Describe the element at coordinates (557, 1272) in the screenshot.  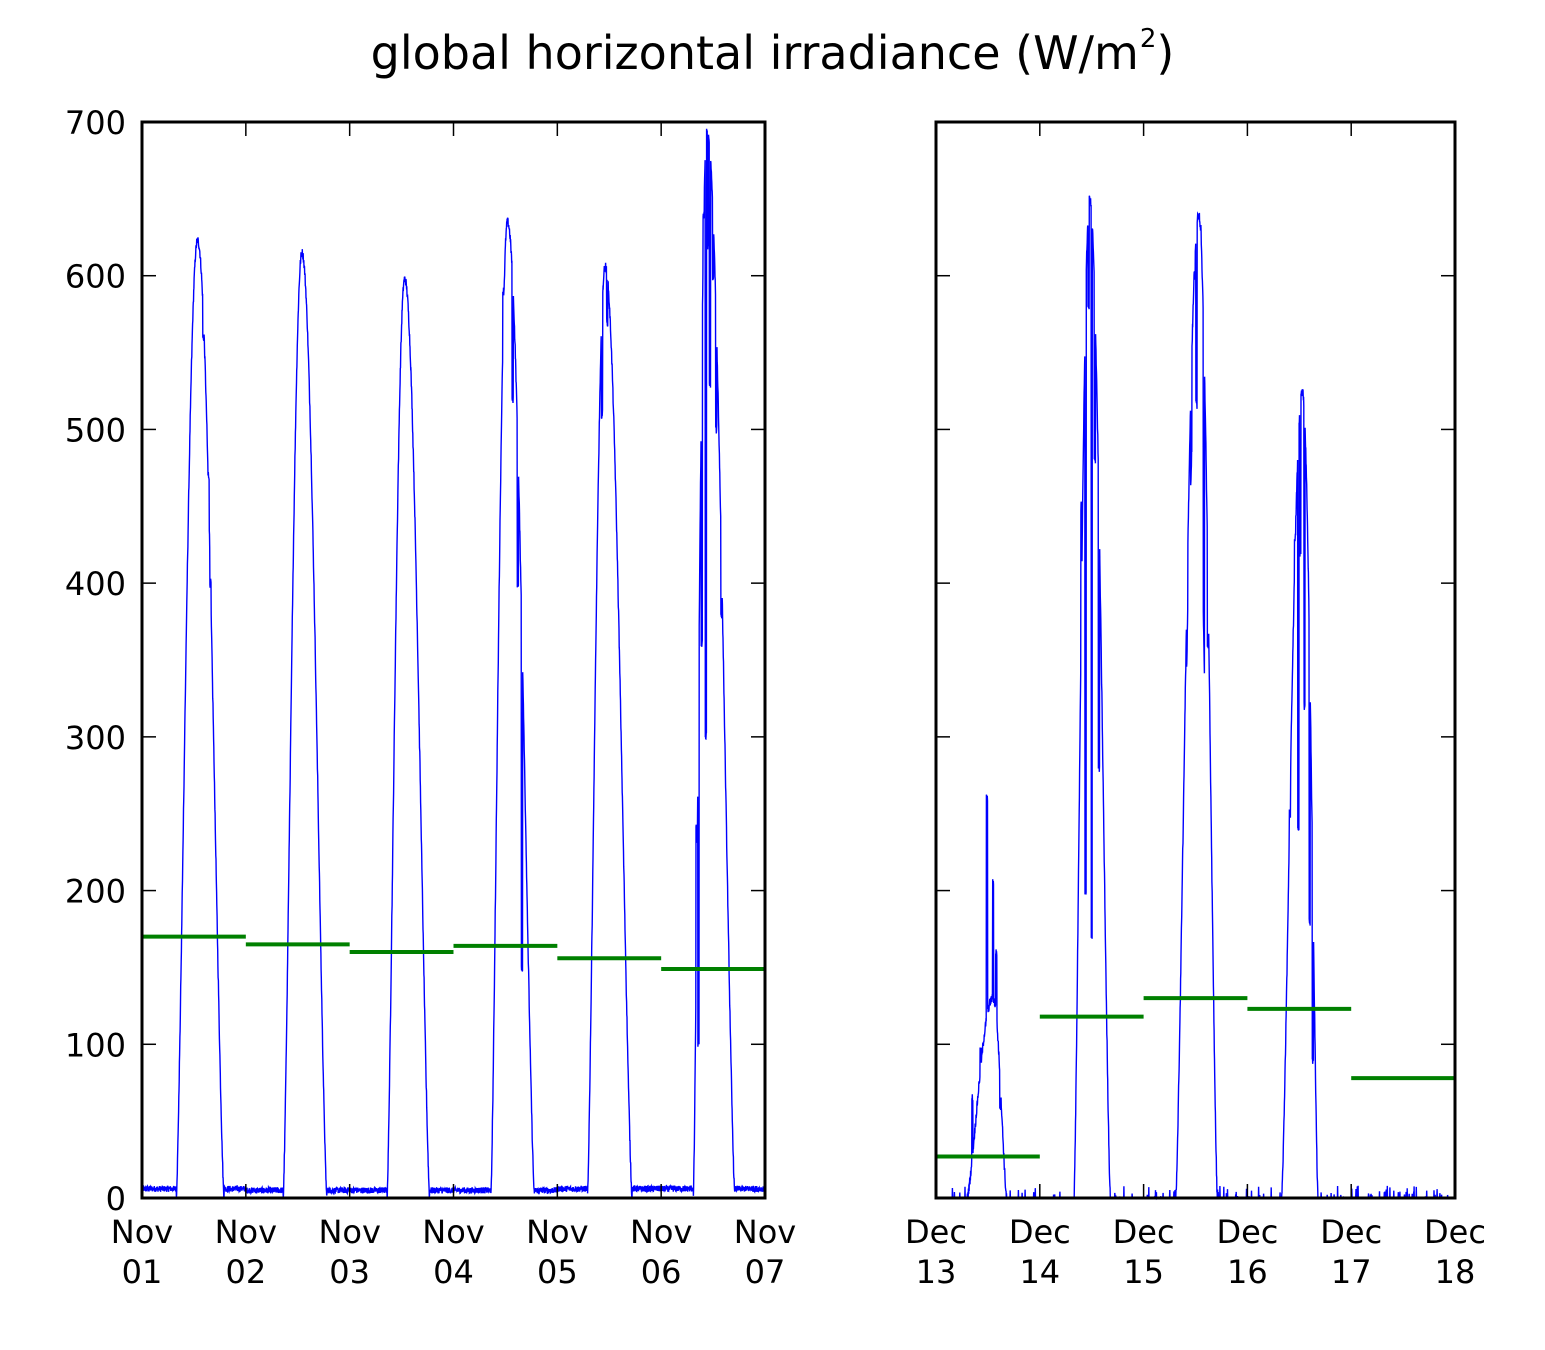
I see `x-tick-label-day: 05` at that location.